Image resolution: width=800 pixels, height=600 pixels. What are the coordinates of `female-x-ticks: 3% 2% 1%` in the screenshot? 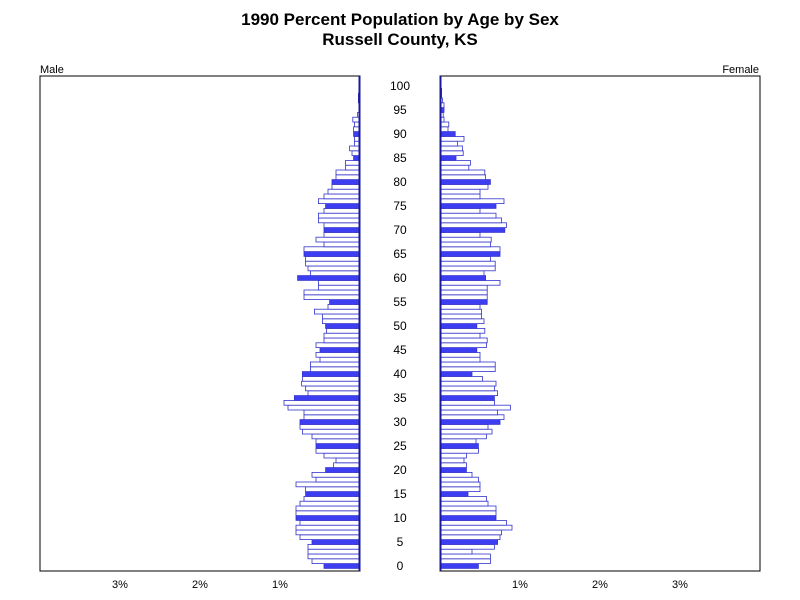 It's located at (600, 585).